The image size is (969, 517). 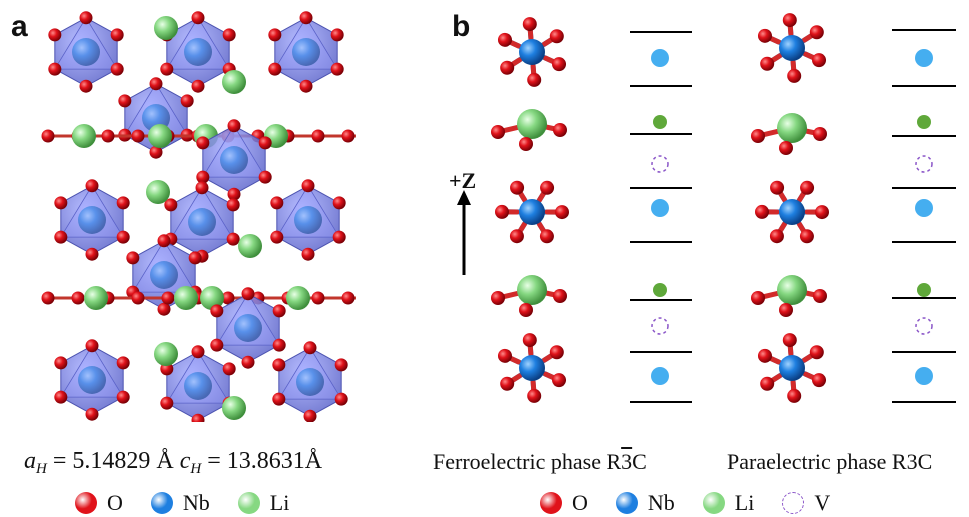 I want to click on a-value: = 5.14829 Å, so click(x=113, y=461).